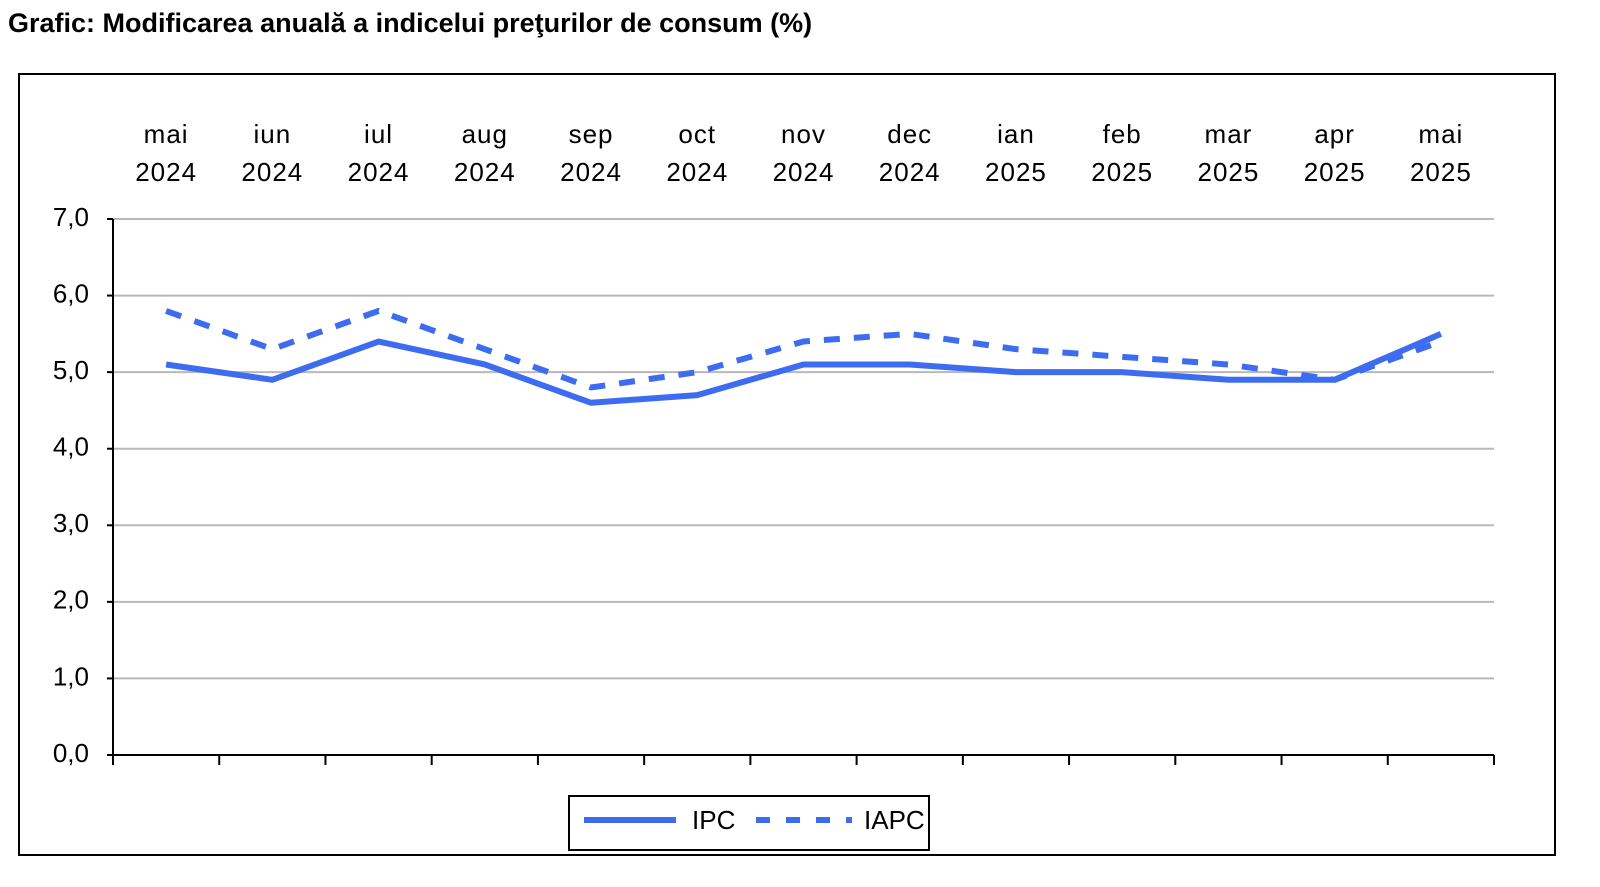 This screenshot has height=887, width=1600. What do you see at coordinates (894, 820) in the screenshot?
I see `legend-label: IAPC` at bounding box center [894, 820].